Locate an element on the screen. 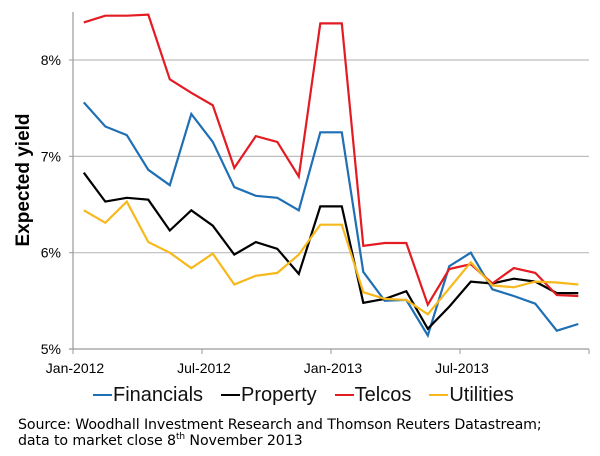 This screenshot has width=600, height=456. legend-item-utilities: Utilities is located at coordinates (471, 395).